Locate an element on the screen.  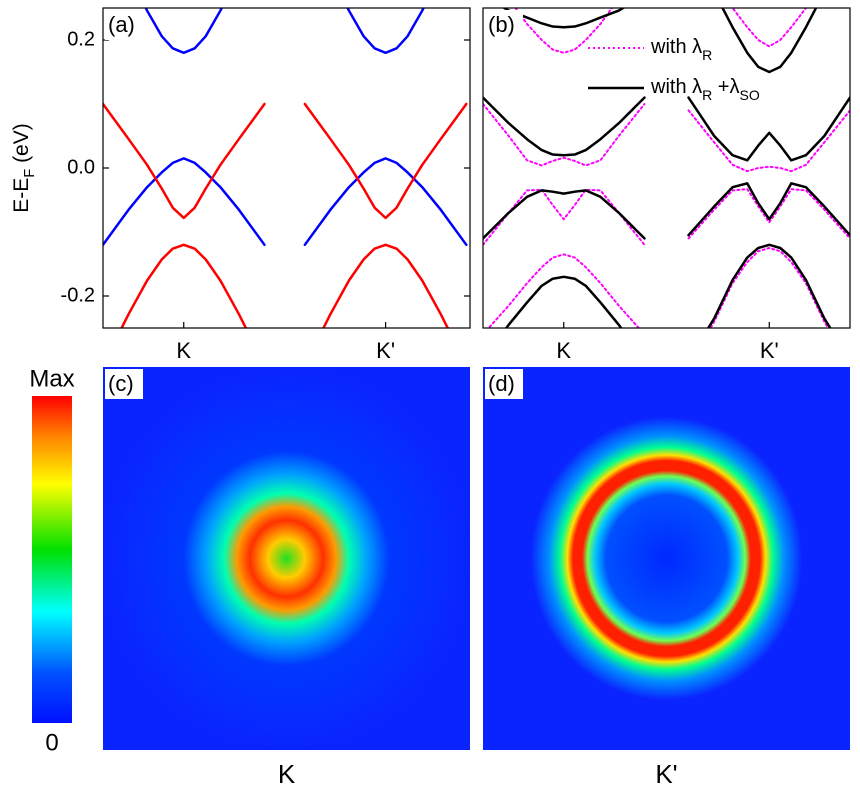
text-part: +λ is located at coordinates (725, 87).